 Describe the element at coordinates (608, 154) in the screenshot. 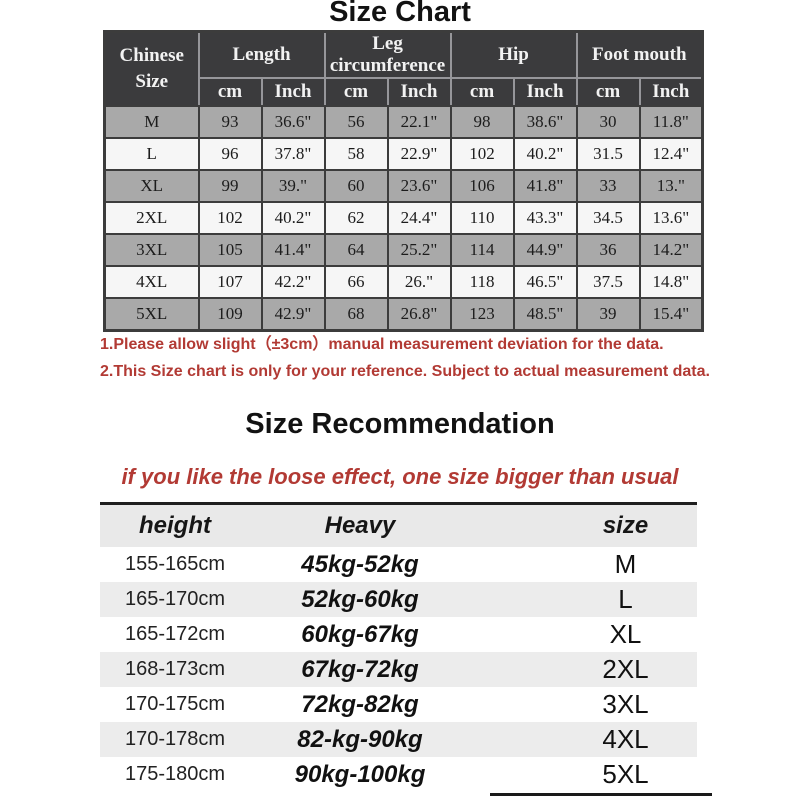

I see `table-cell: 31.5` at that location.